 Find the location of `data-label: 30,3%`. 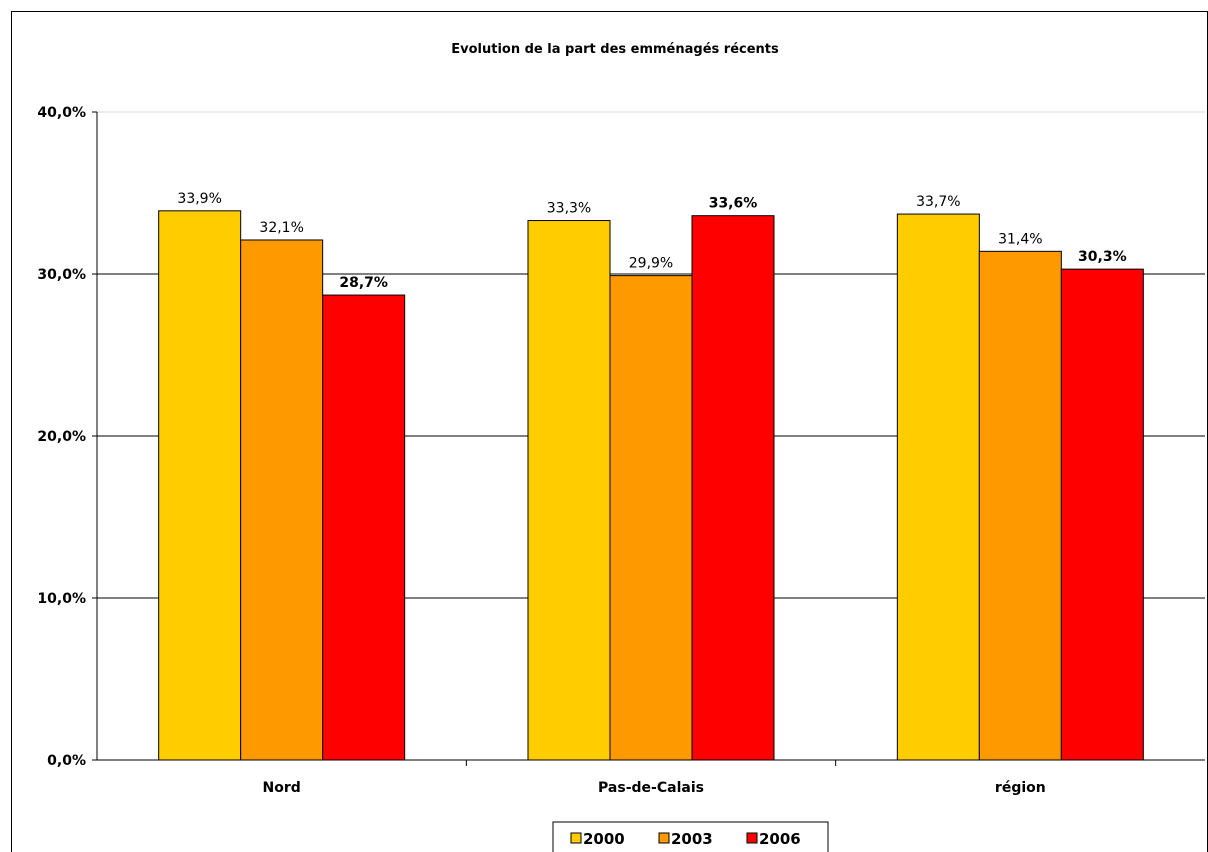

data-label: 30,3% is located at coordinates (1102, 257).